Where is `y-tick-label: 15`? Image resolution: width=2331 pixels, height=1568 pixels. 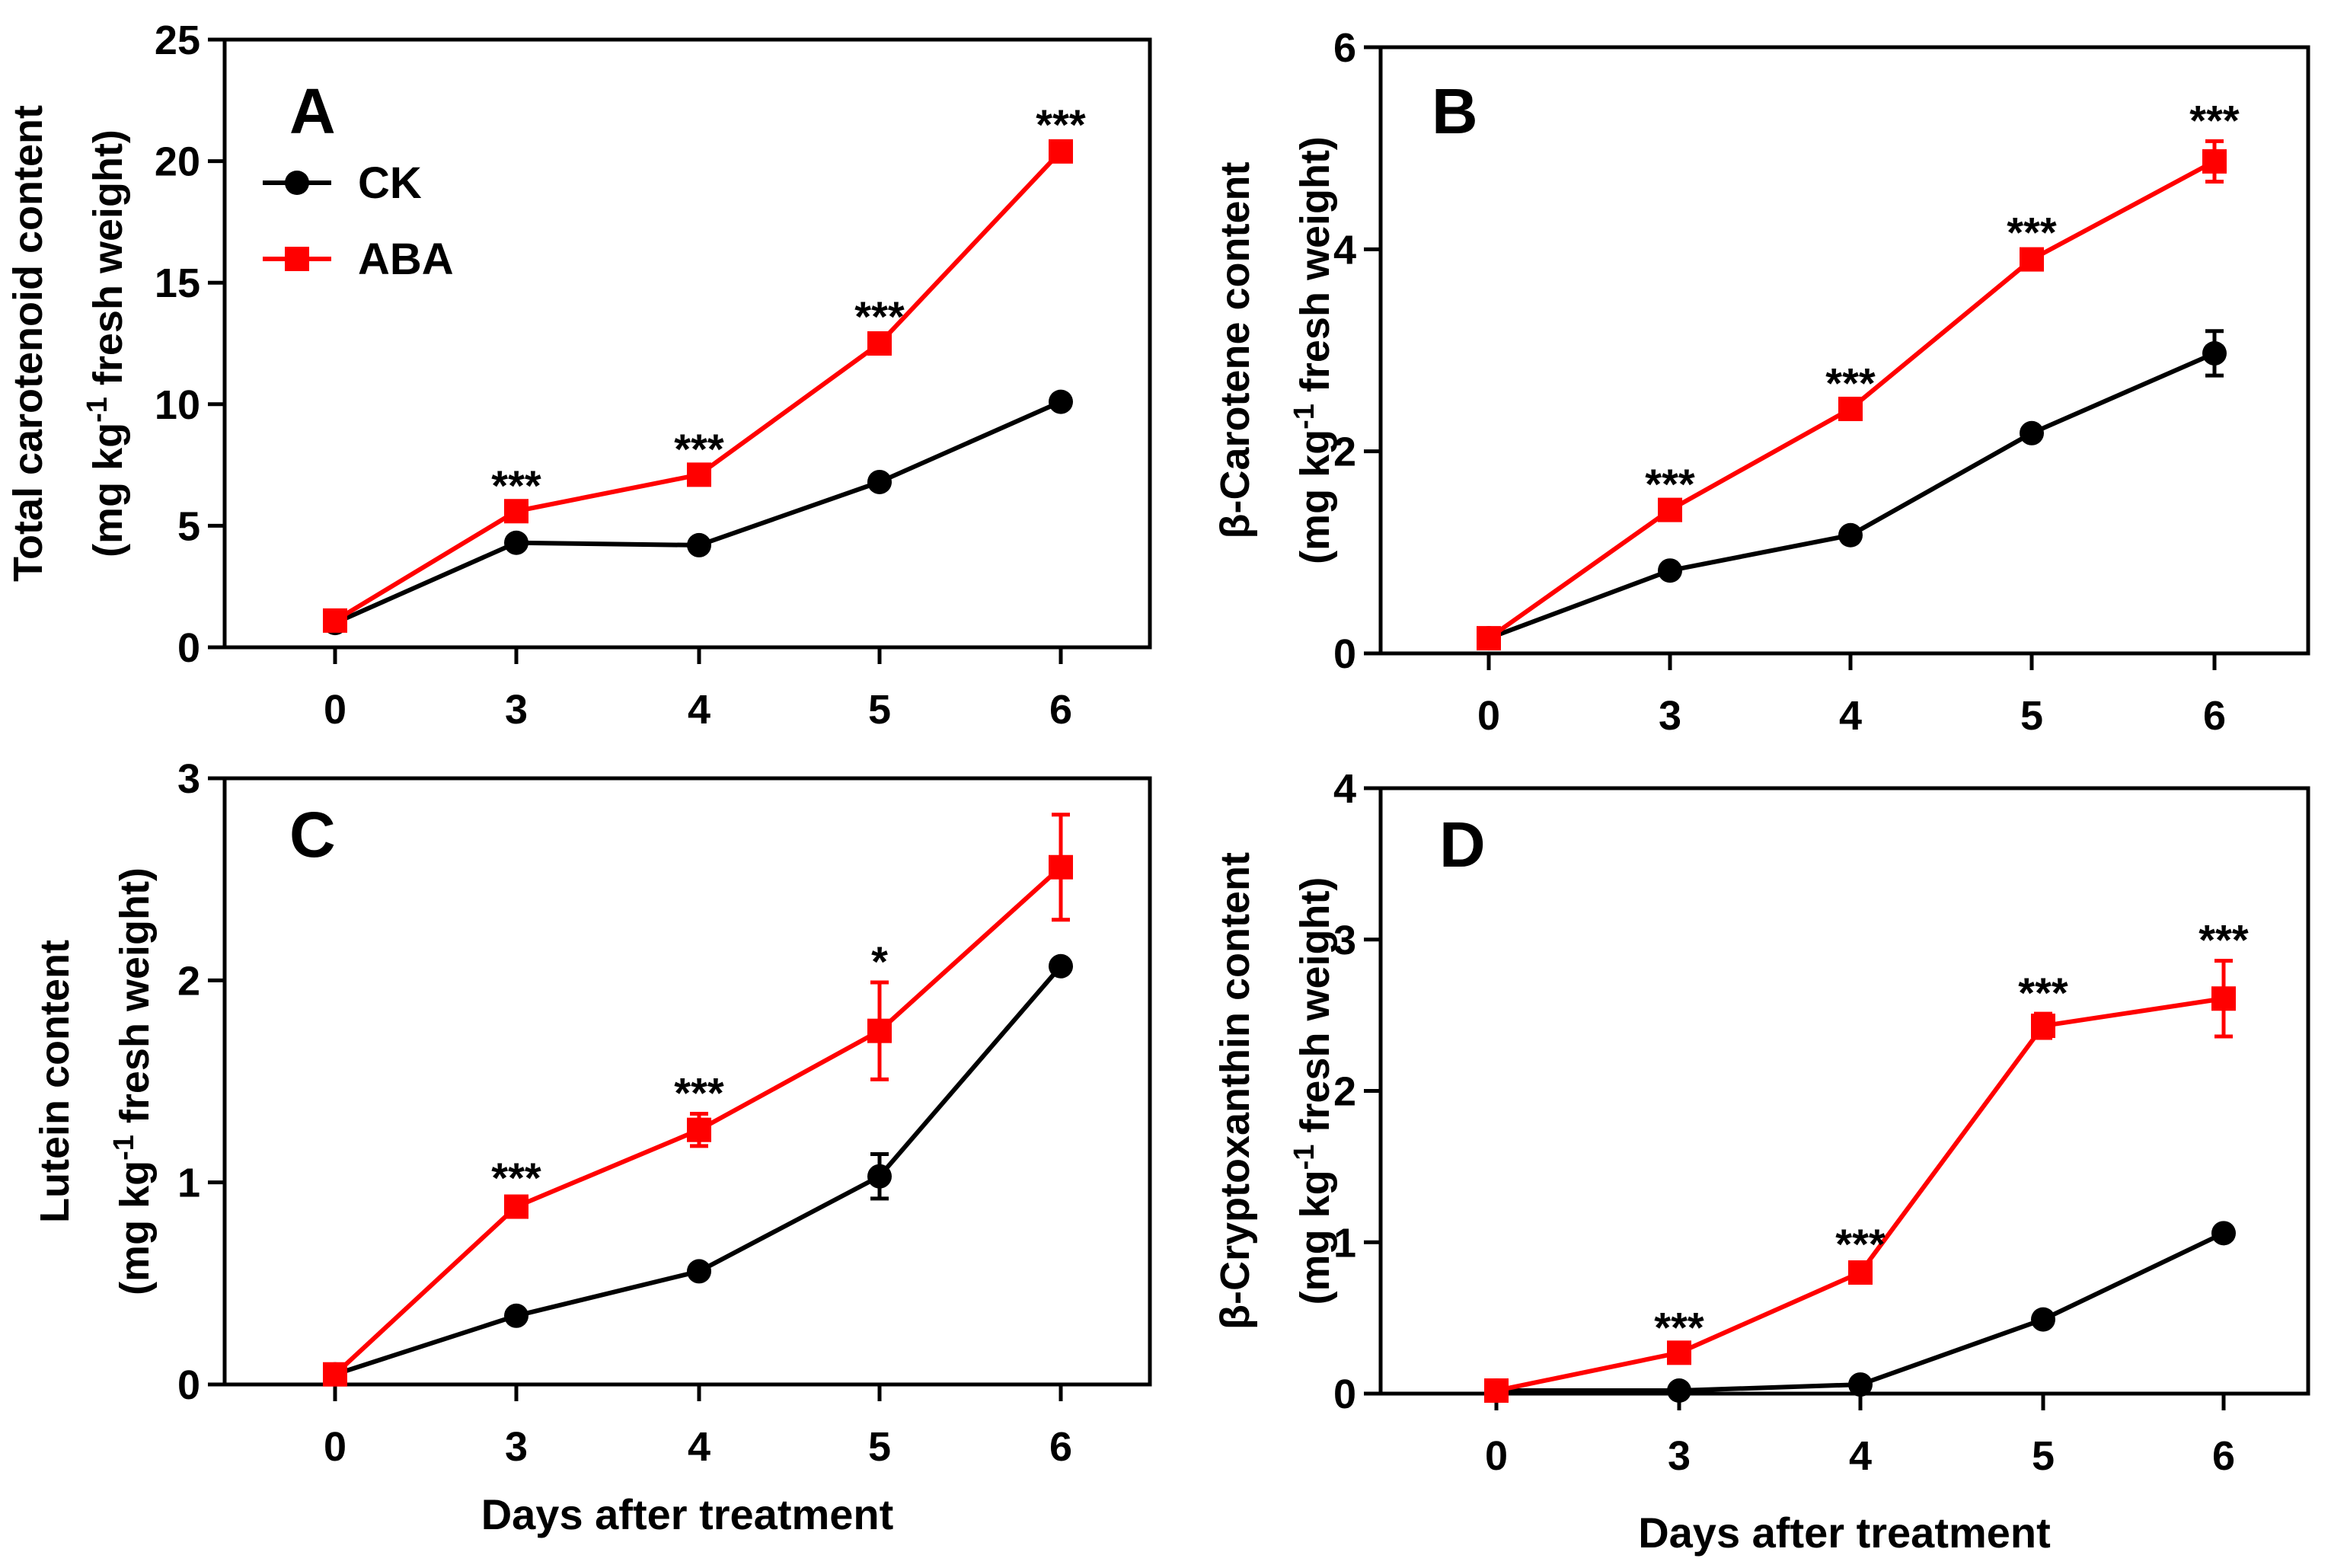 y-tick-label: 15 is located at coordinates (177, 283).